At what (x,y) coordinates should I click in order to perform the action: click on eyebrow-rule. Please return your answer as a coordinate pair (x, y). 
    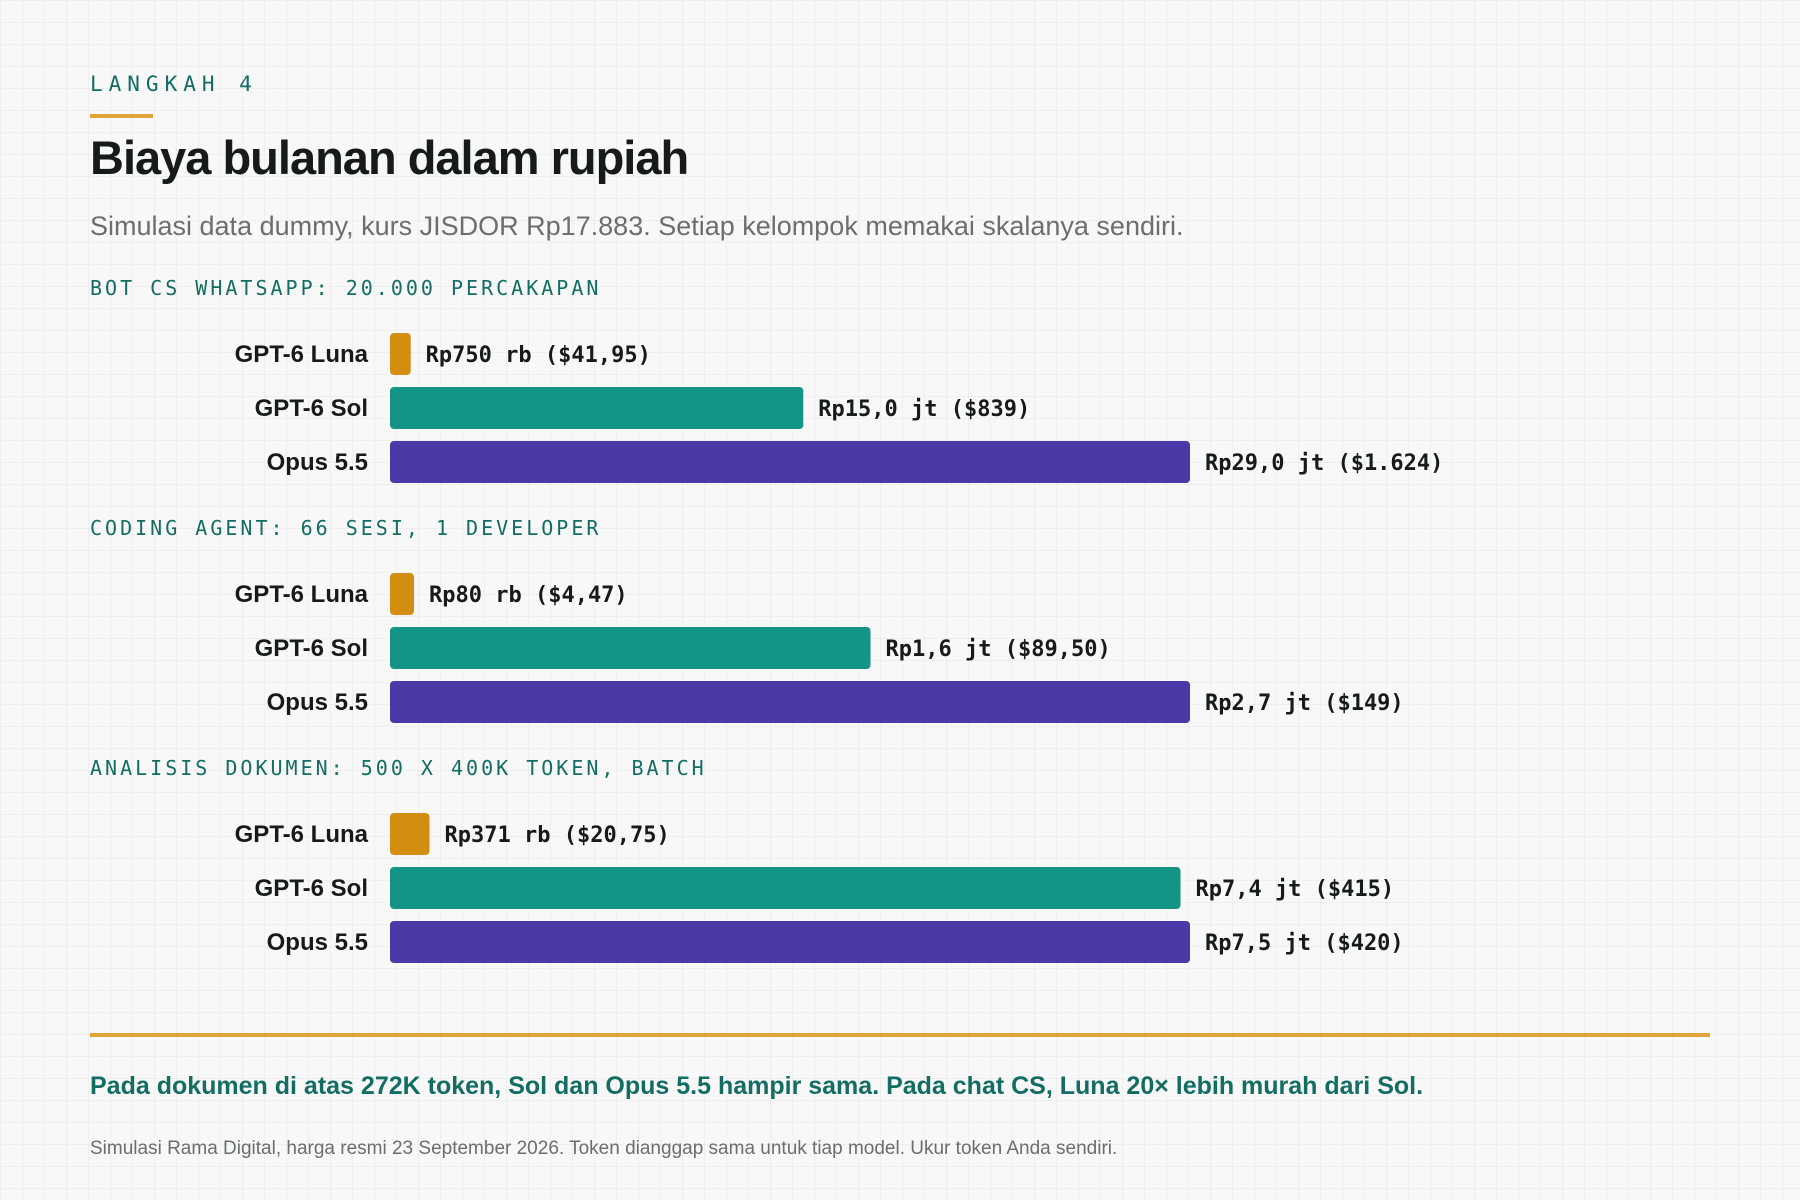
    Looking at the image, I should click on (121, 116).